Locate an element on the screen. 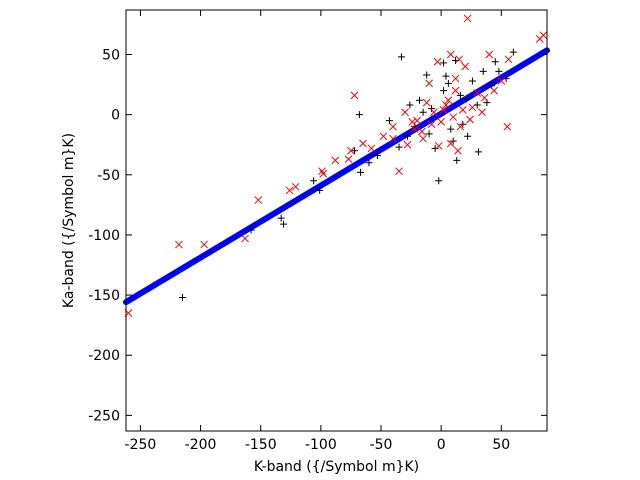  y-tick-label: -200 is located at coordinates (104, 356).